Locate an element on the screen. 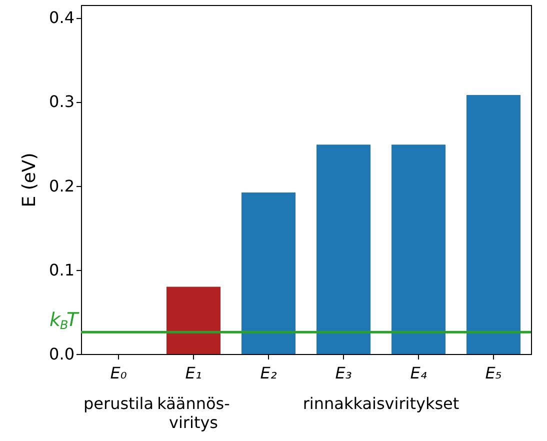  y-tick-label: 0.3 is located at coordinates (61, 102).